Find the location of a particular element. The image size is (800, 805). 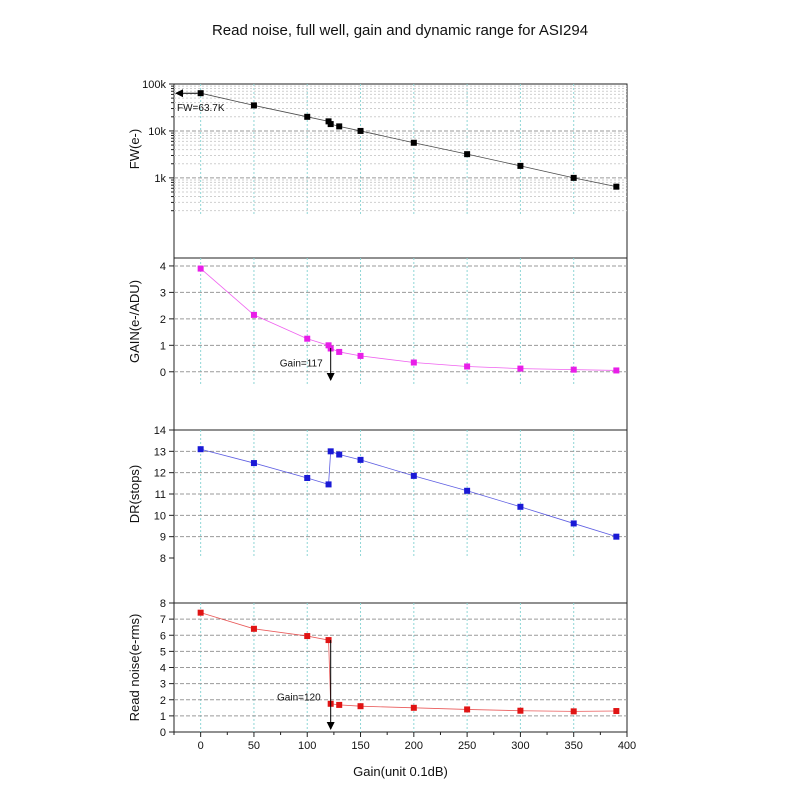

panel-dr: 8 9 10 11 12 13 14 DR(stops) is located at coordinates (377, 495).